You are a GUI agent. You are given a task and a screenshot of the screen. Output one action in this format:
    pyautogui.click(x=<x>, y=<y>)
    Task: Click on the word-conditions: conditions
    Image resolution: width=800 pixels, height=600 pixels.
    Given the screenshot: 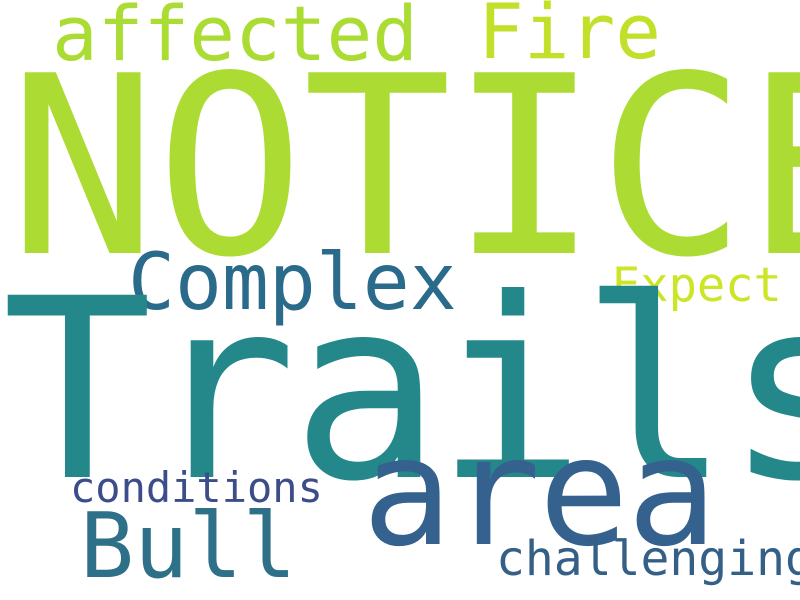 What is the action you would take?
    pyautogui.click(x=196, y=487)
    